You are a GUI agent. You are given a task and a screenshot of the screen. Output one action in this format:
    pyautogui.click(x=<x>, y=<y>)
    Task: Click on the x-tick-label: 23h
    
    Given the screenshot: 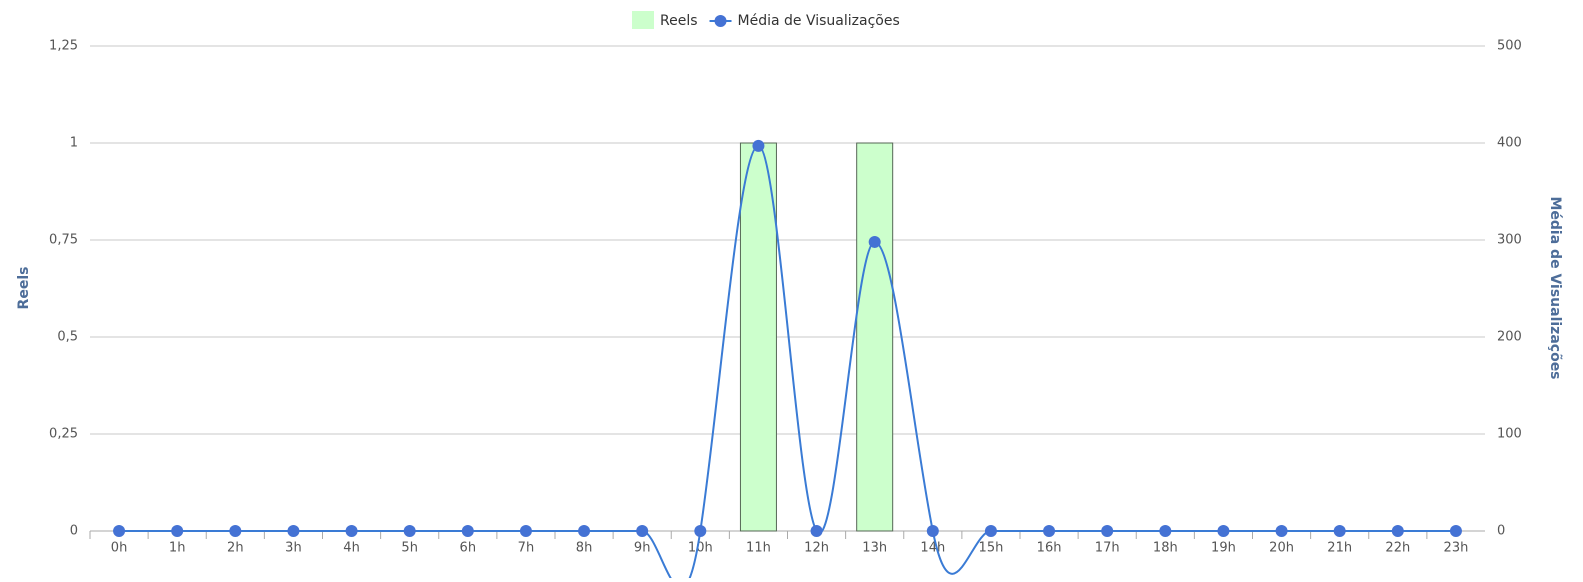 What is the action you would take?
    pyautogui.click(x=1456, y=548)
    